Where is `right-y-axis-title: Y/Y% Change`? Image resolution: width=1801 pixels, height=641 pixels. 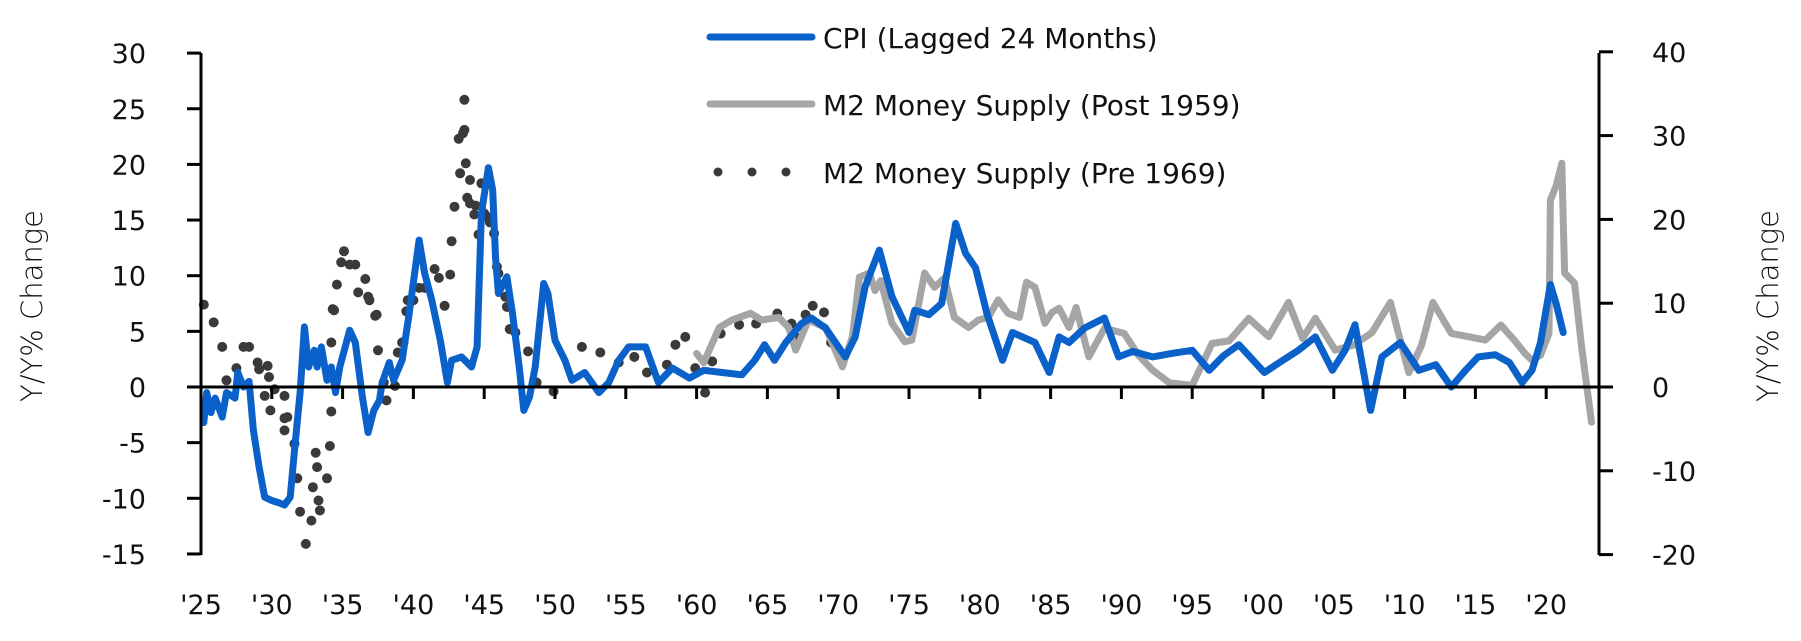 right-y-axis-title: Y/Y% Change is located at coordinates (1768, 306).